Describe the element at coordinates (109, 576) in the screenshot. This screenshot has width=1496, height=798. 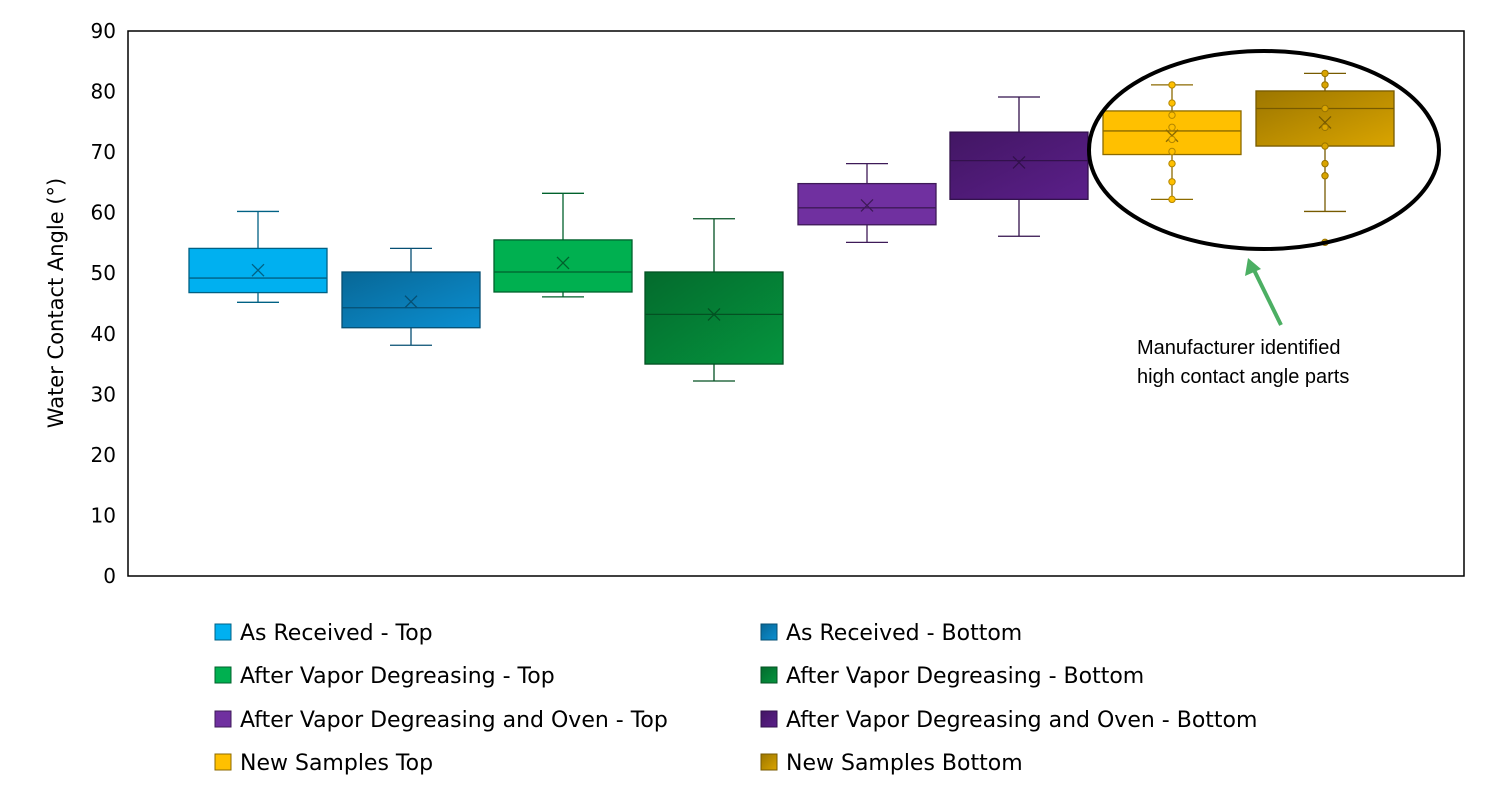
I see `y-tick-label: 0` at that location.